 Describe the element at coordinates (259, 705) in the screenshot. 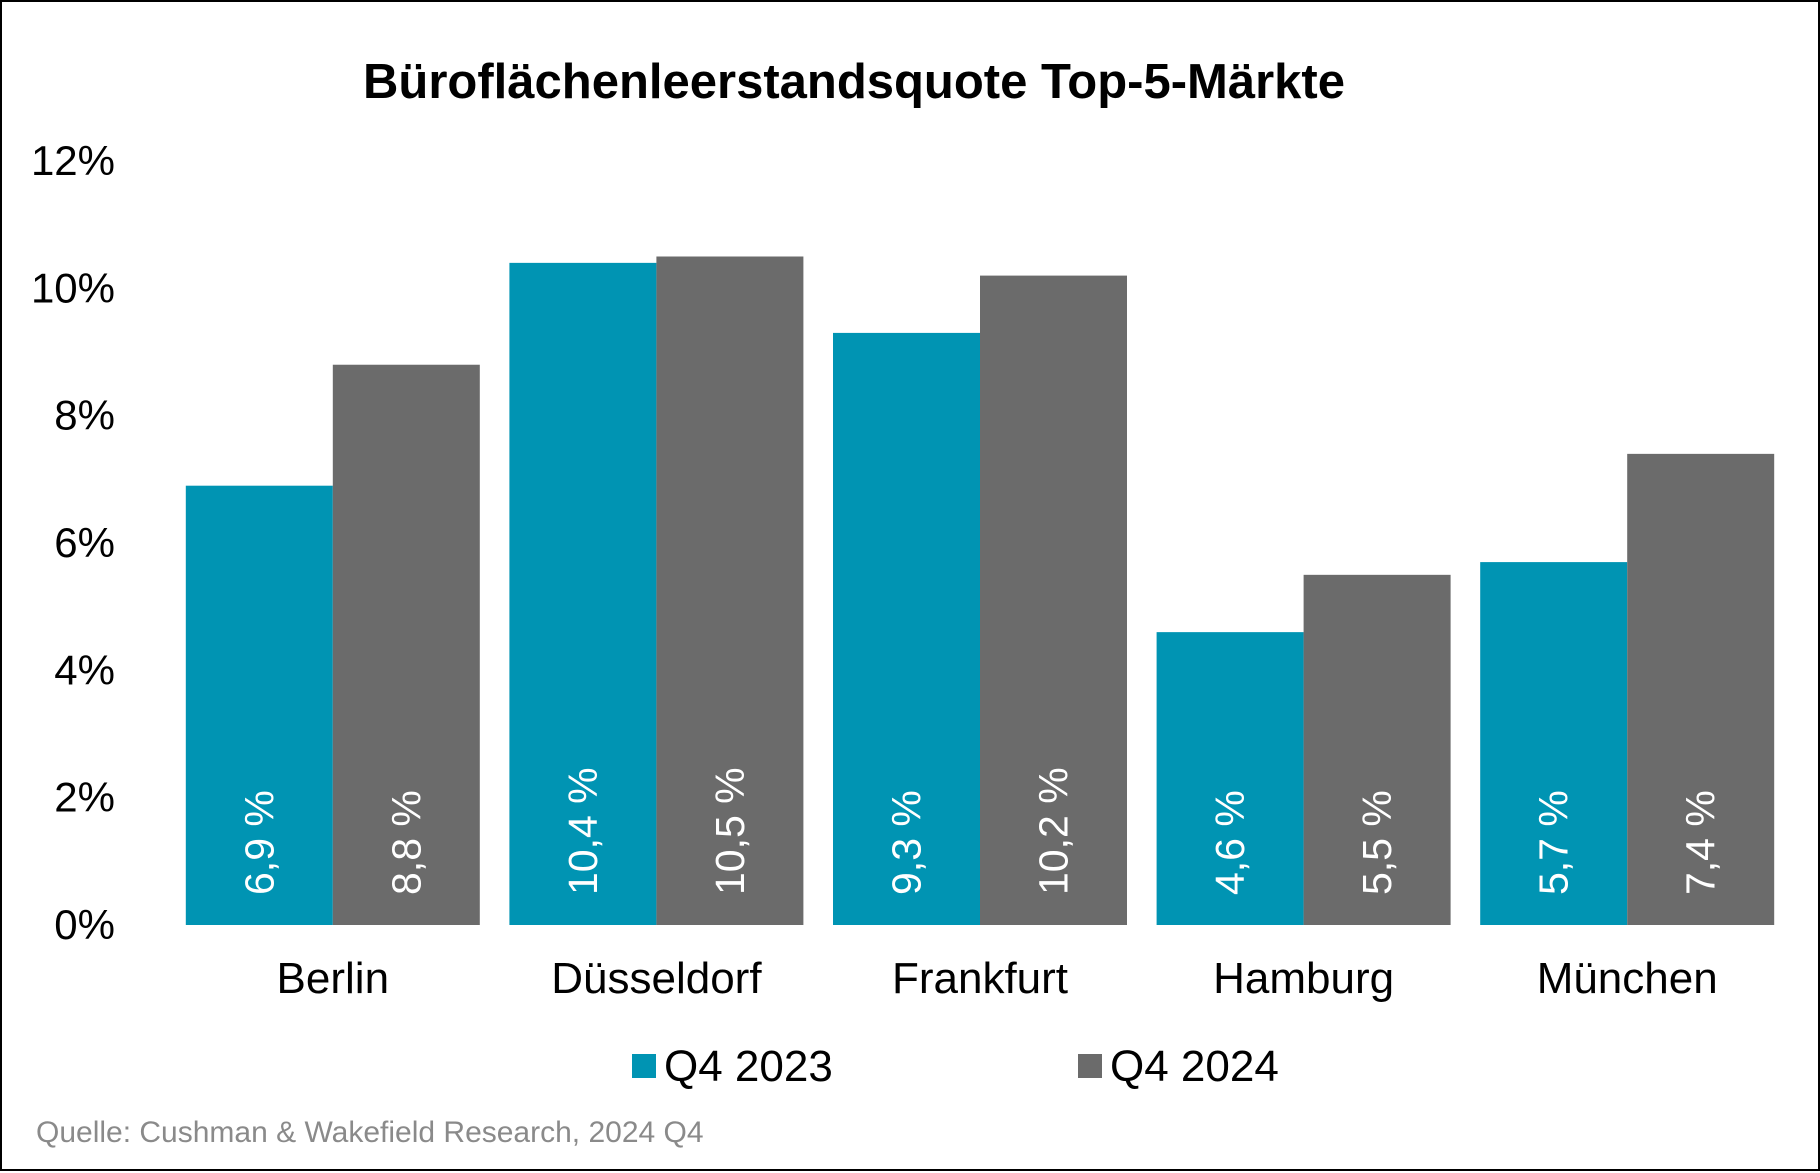

I see `bar-berlin-q4-2023` at that location.